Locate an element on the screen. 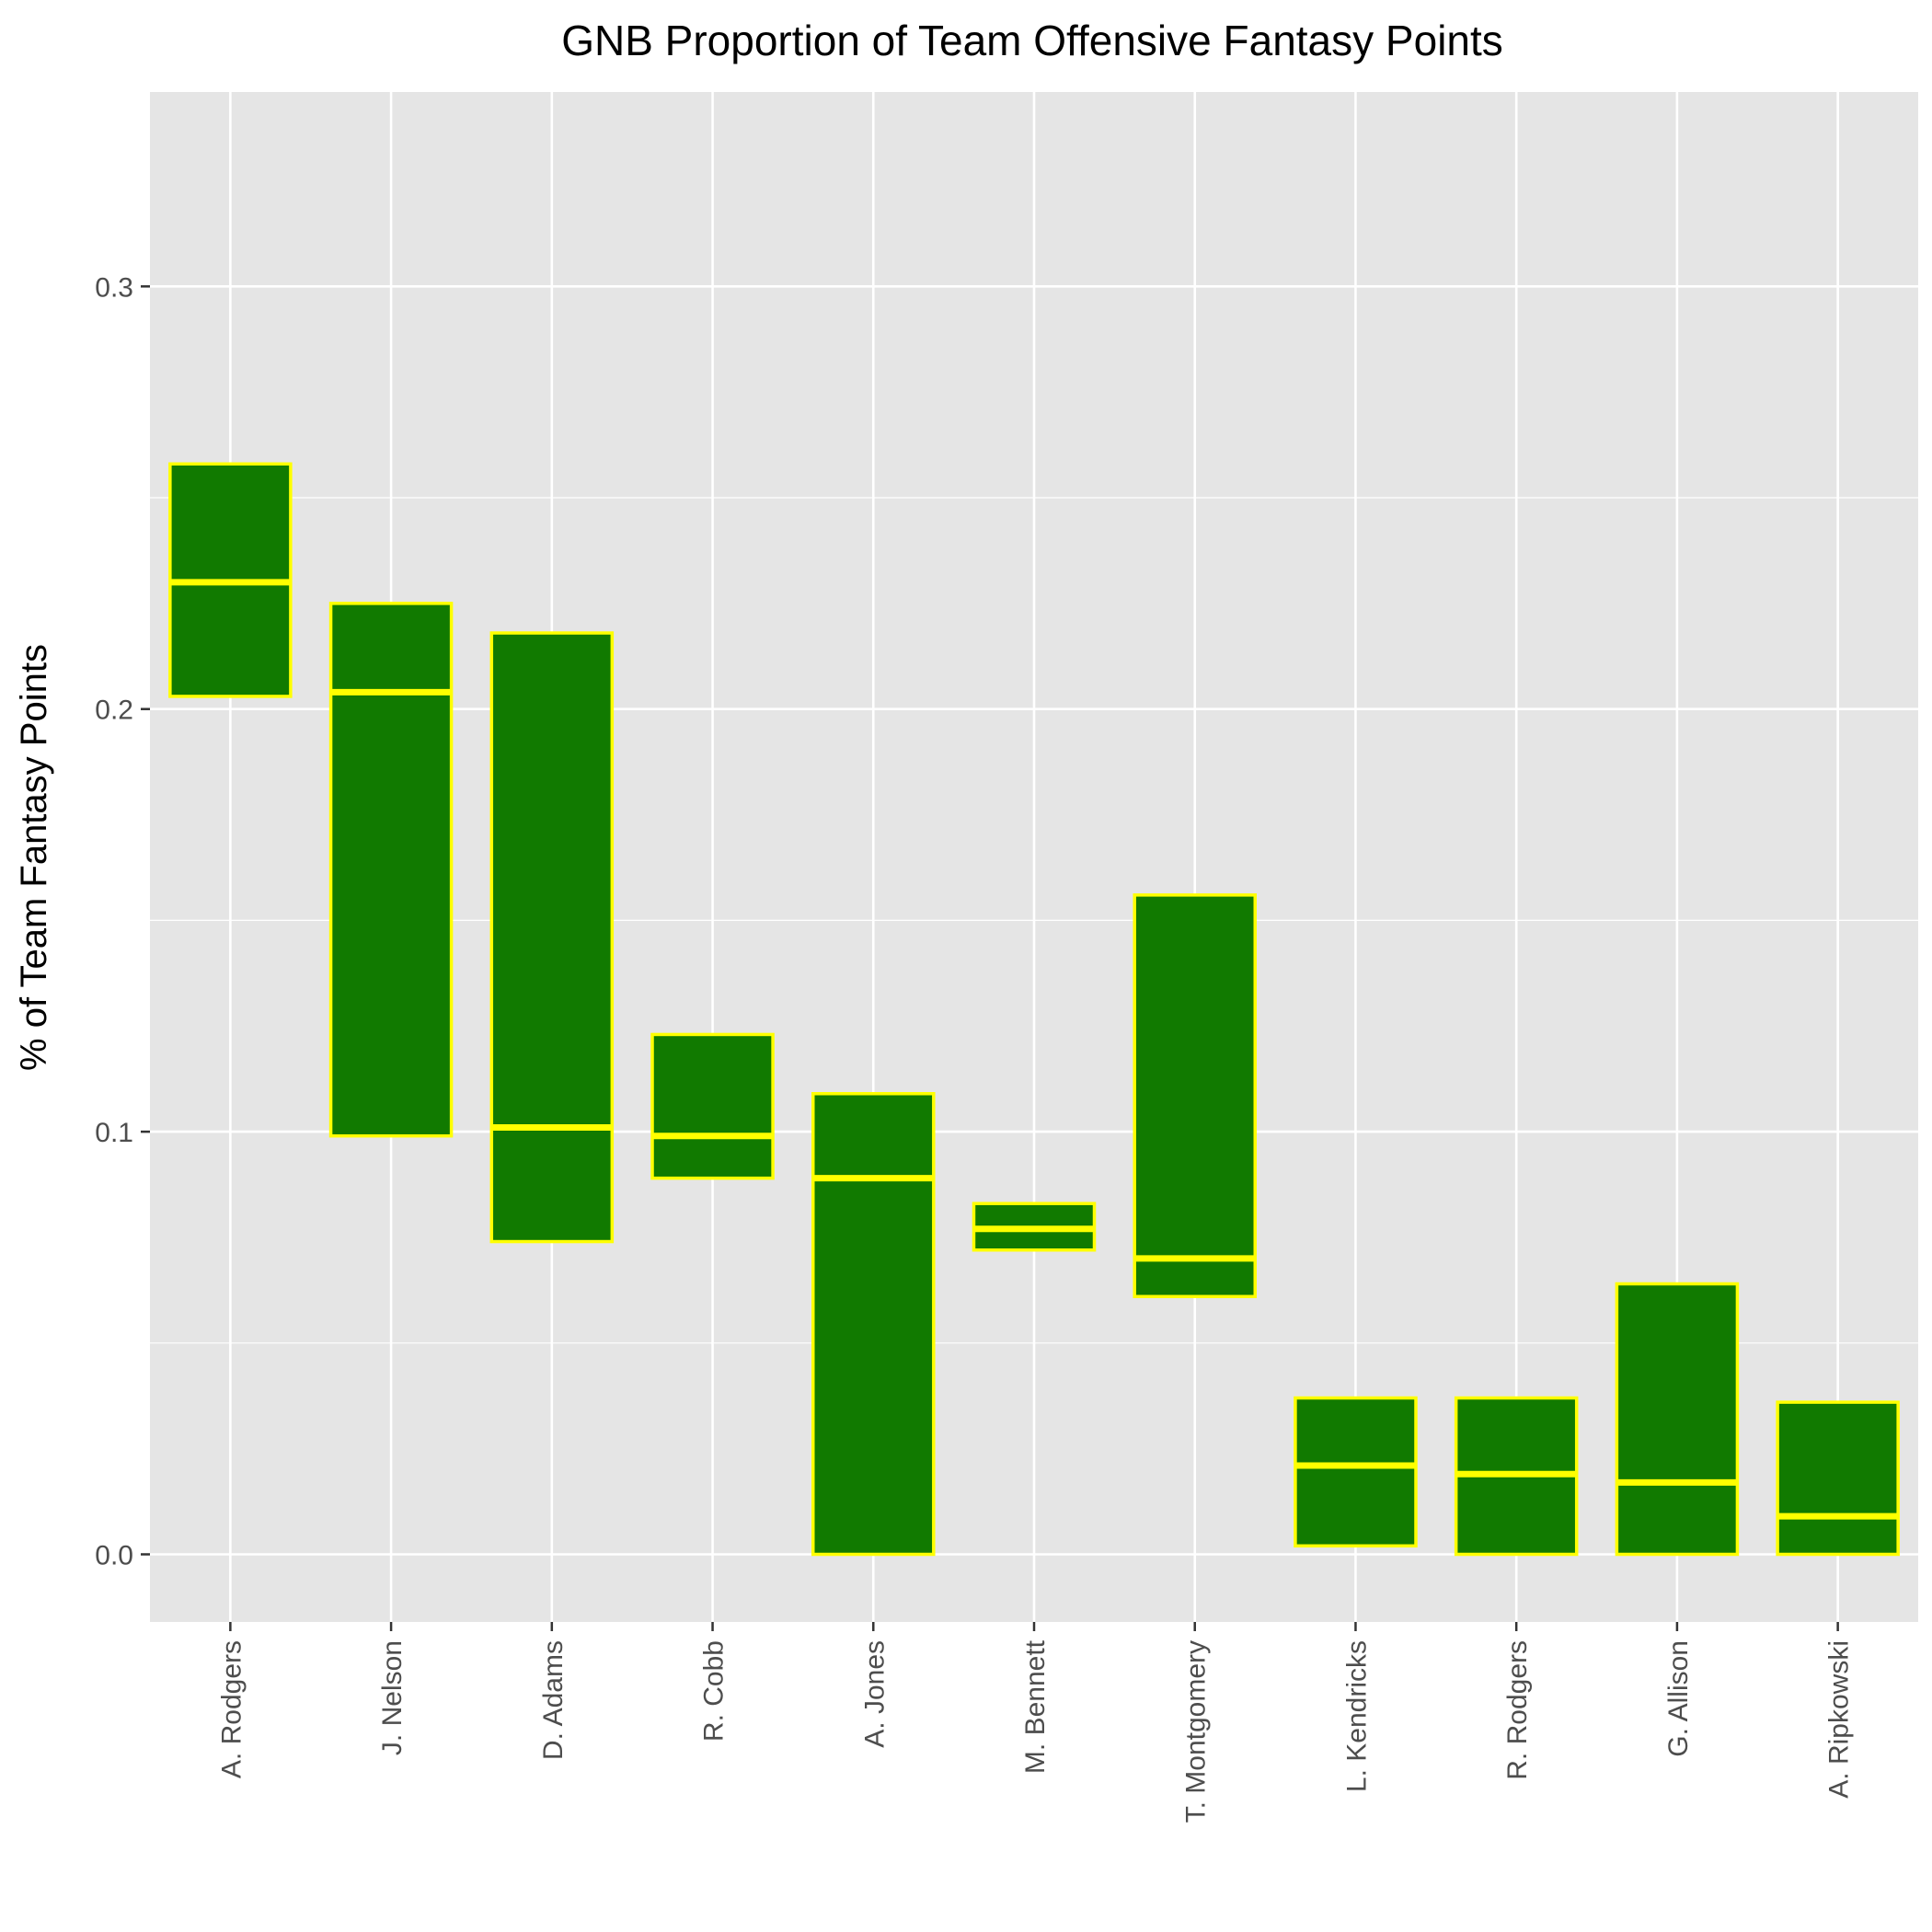 The width and height of the screenshot is (1932, 1932). x-tick-label: R. Rodgers is located at coordinates (1517, 1710).